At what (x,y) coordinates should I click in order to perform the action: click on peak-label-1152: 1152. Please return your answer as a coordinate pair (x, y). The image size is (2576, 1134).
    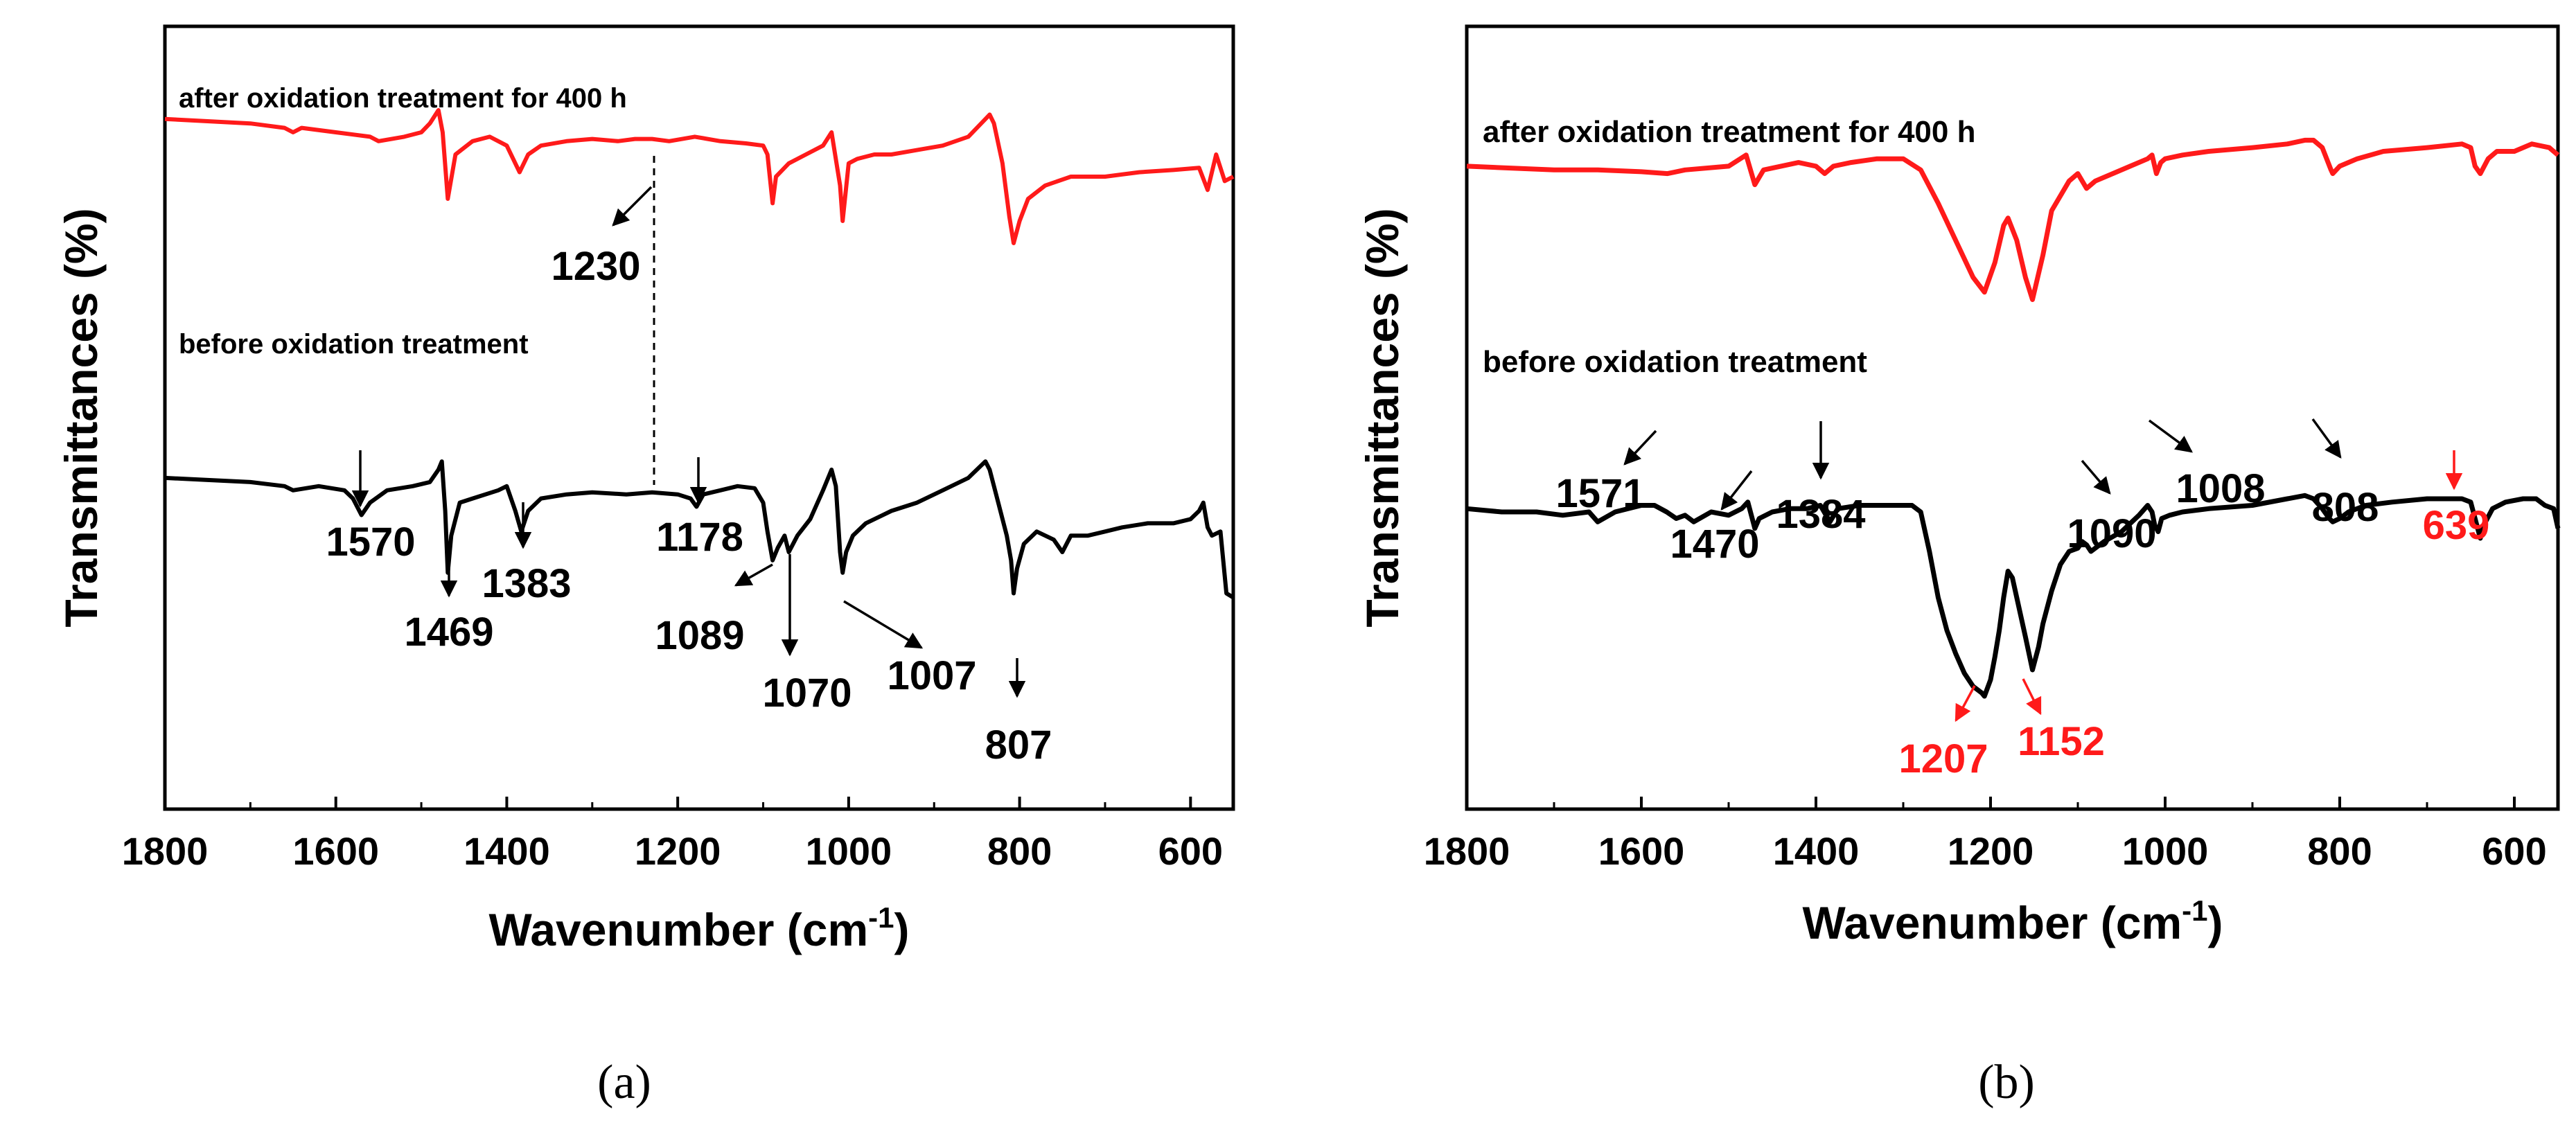
    Looking at the image, I should click on (2061, 741).